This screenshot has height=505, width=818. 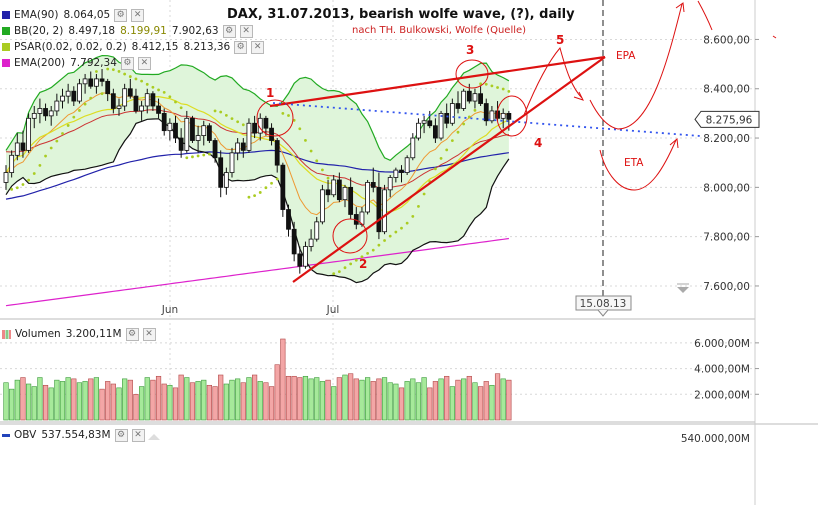 I want to click on volume-tick-label: 2.000,00M, so click(x=722, y=395).